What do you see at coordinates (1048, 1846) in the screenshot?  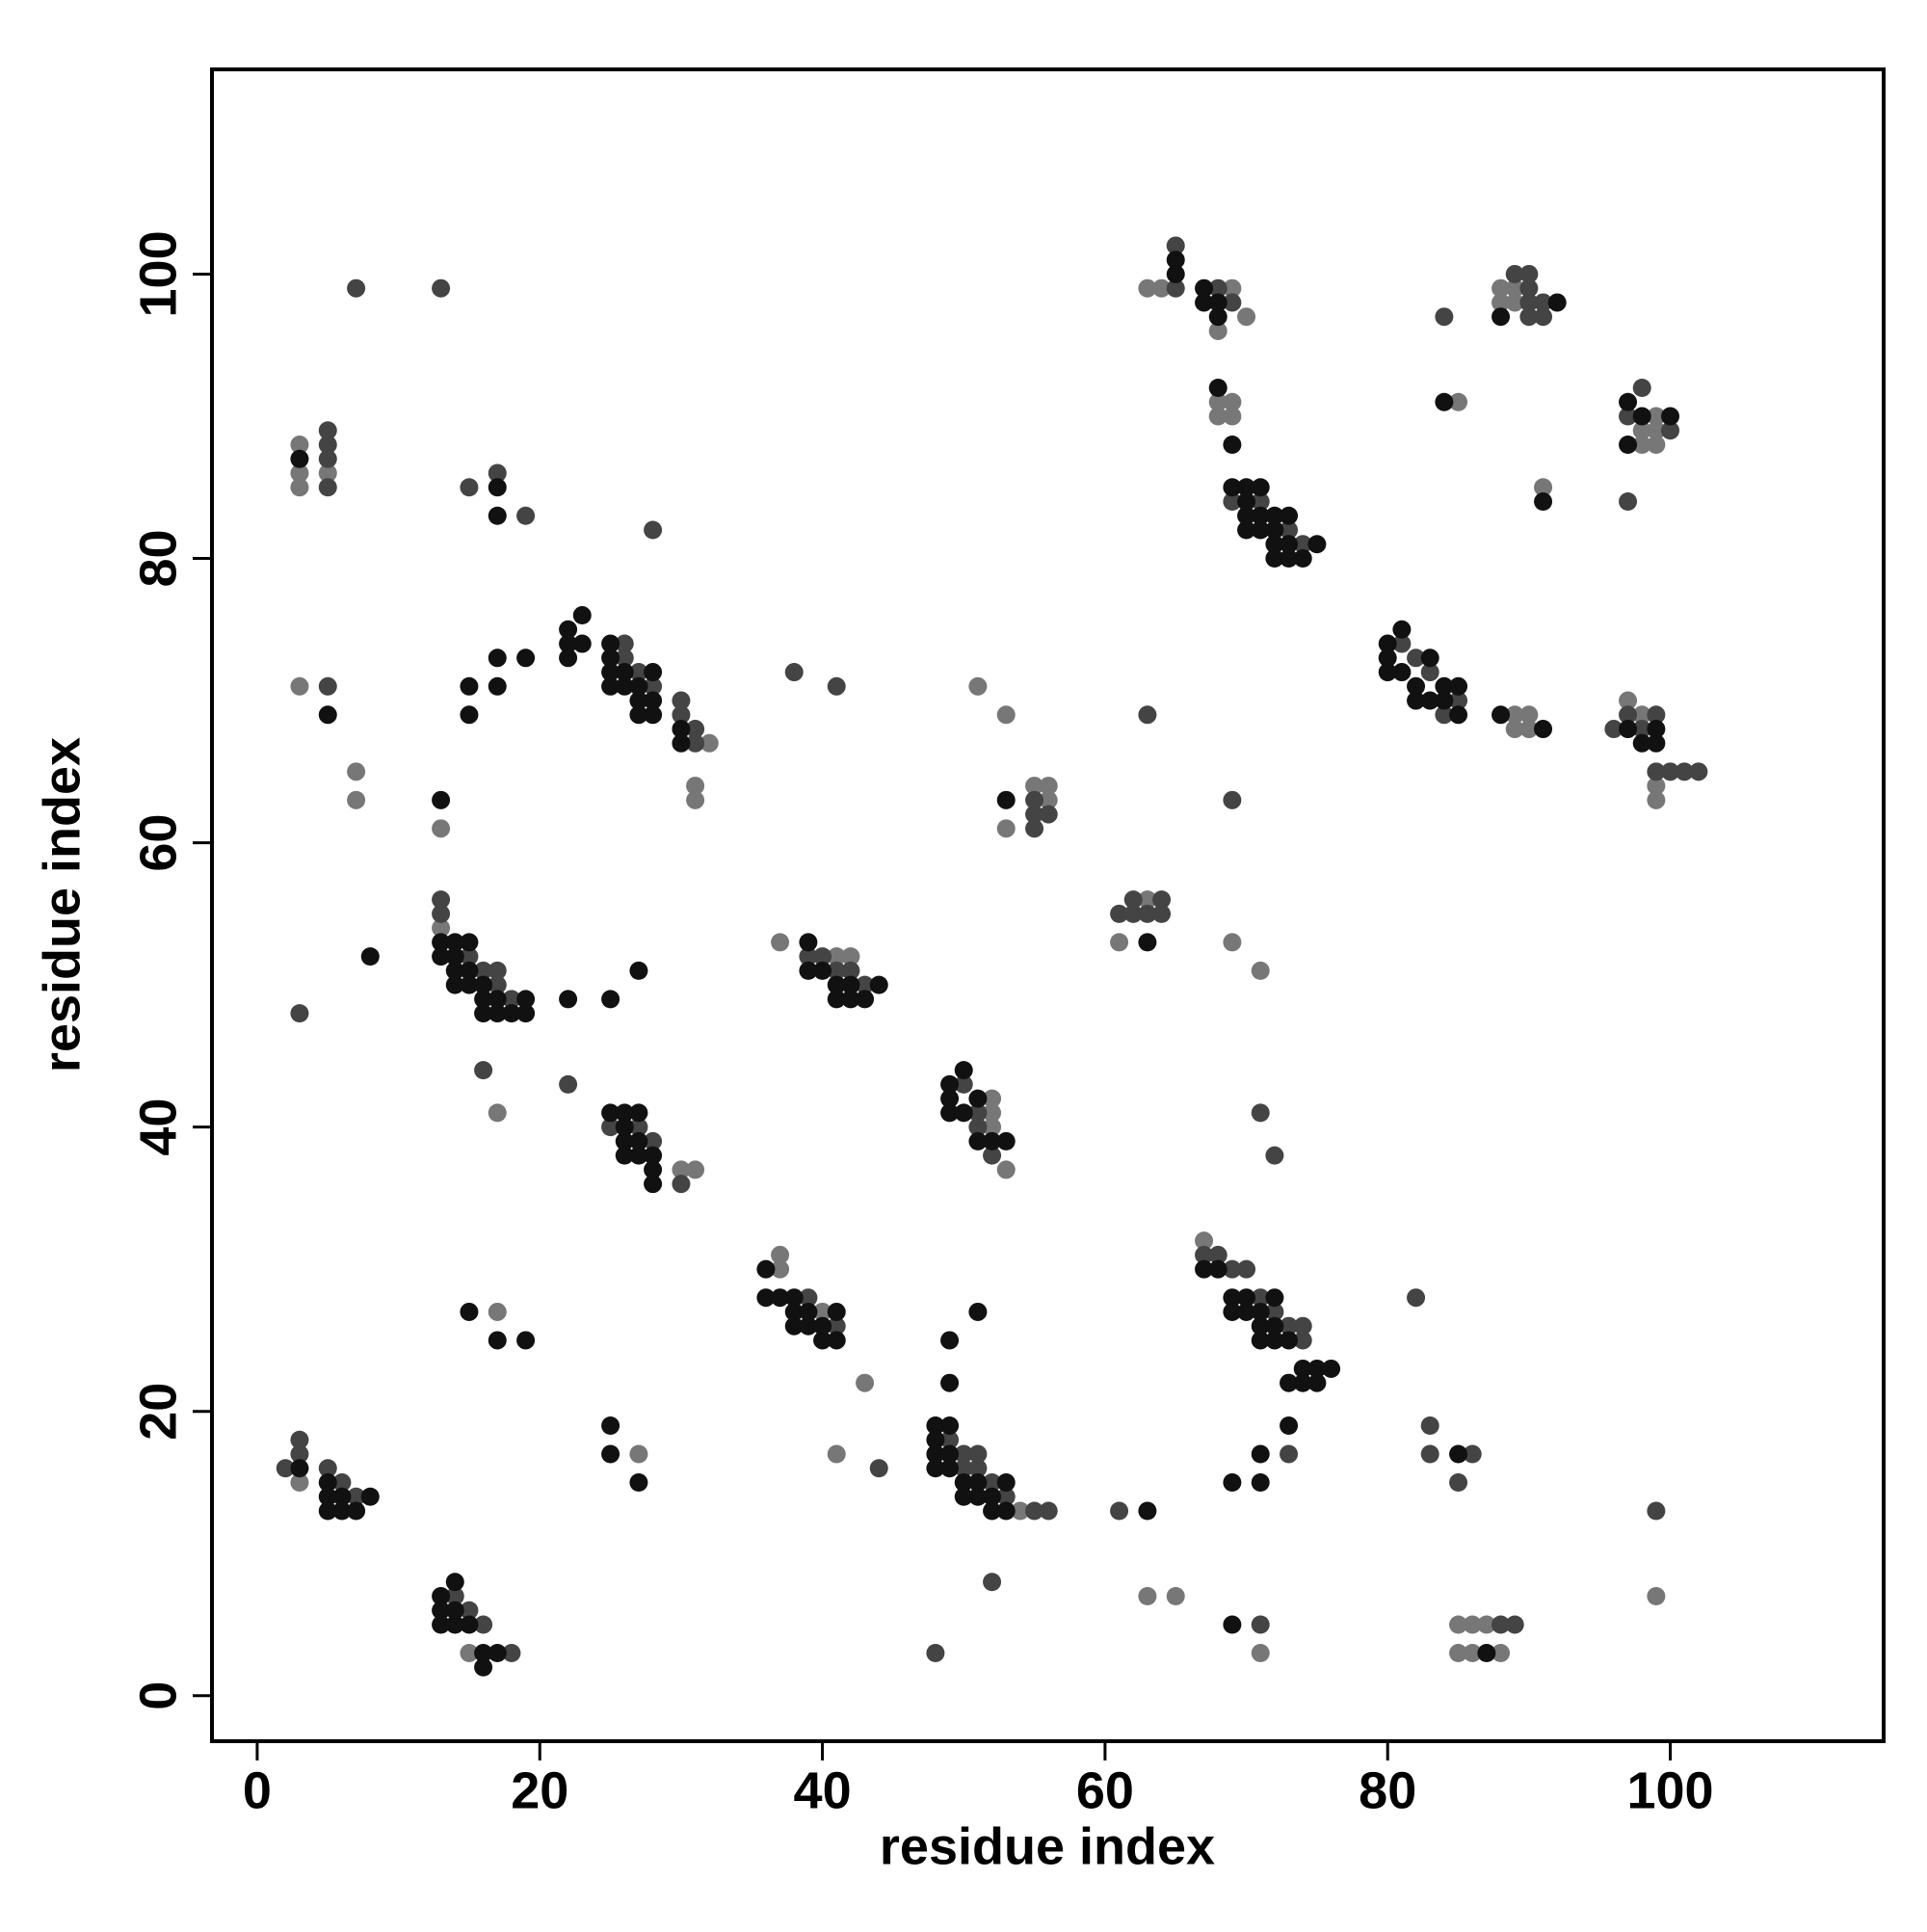 I see `x-axis-label: residue index` at bounding box center [1048, 1846].